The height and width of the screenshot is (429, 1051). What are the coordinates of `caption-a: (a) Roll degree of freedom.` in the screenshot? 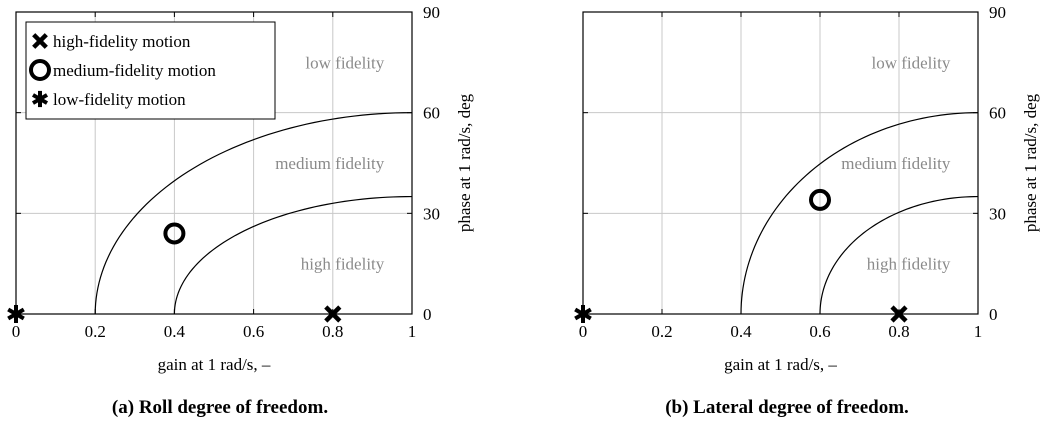 It's located at (220, 407).